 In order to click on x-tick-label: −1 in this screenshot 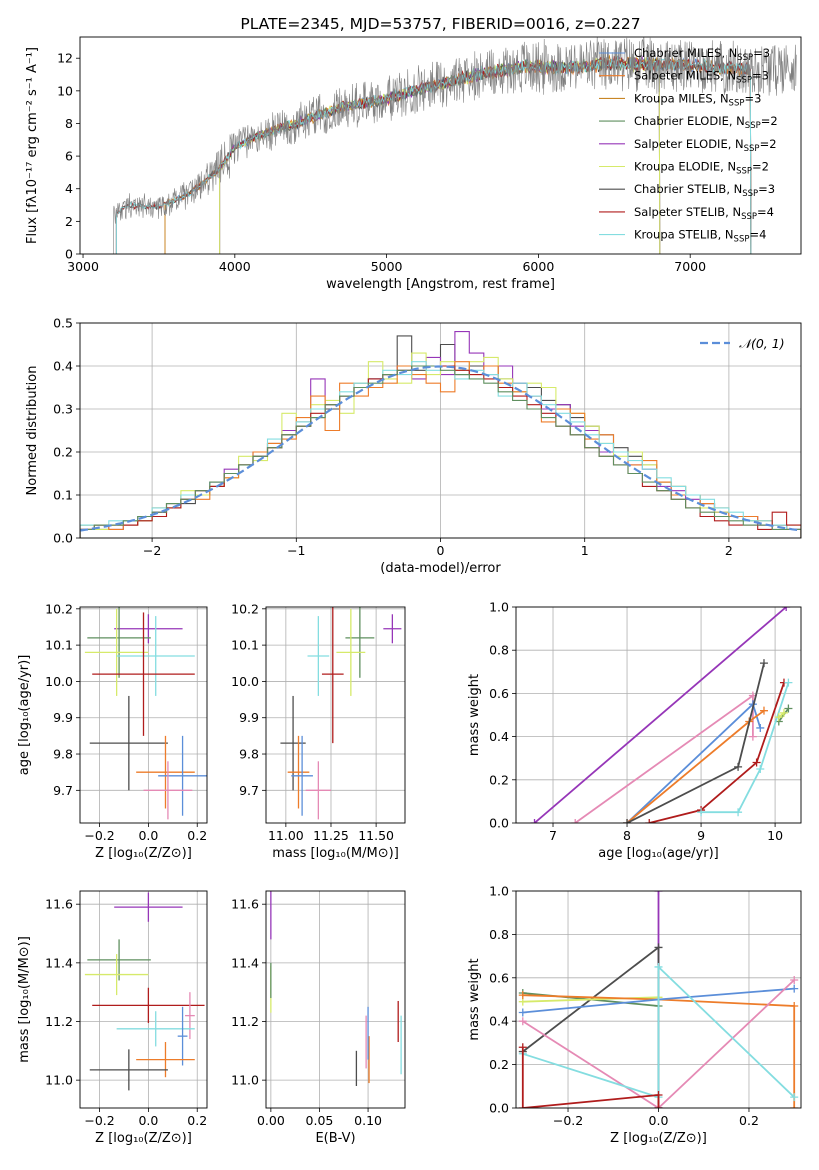, I will do `click(296, 550)`.